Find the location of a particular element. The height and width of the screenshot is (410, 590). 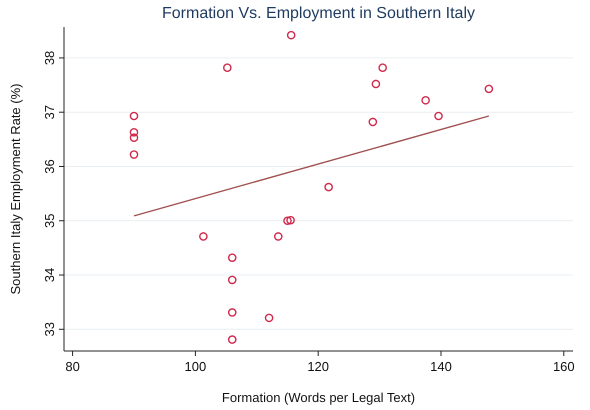

y-axis-title: Southern Italy Employment Rate (%) is located at coordinates (15, 189).